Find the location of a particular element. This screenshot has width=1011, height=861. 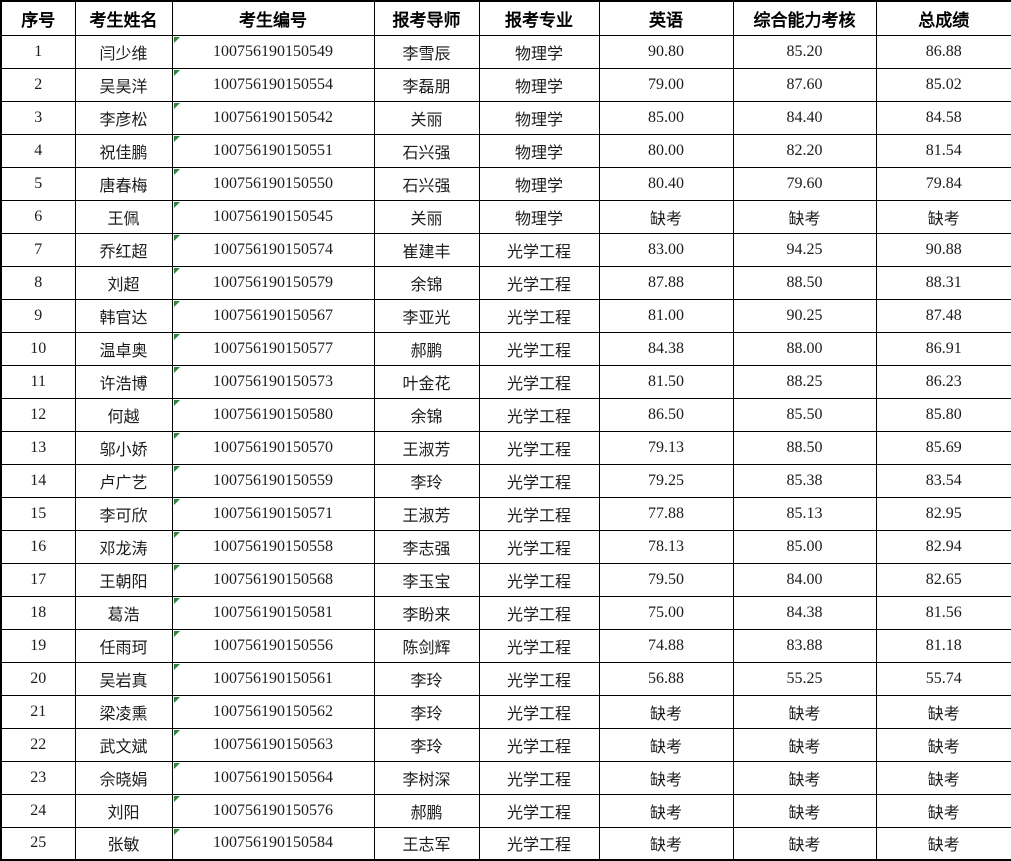

cell-index: 10 is located at coordinates (38, 348).